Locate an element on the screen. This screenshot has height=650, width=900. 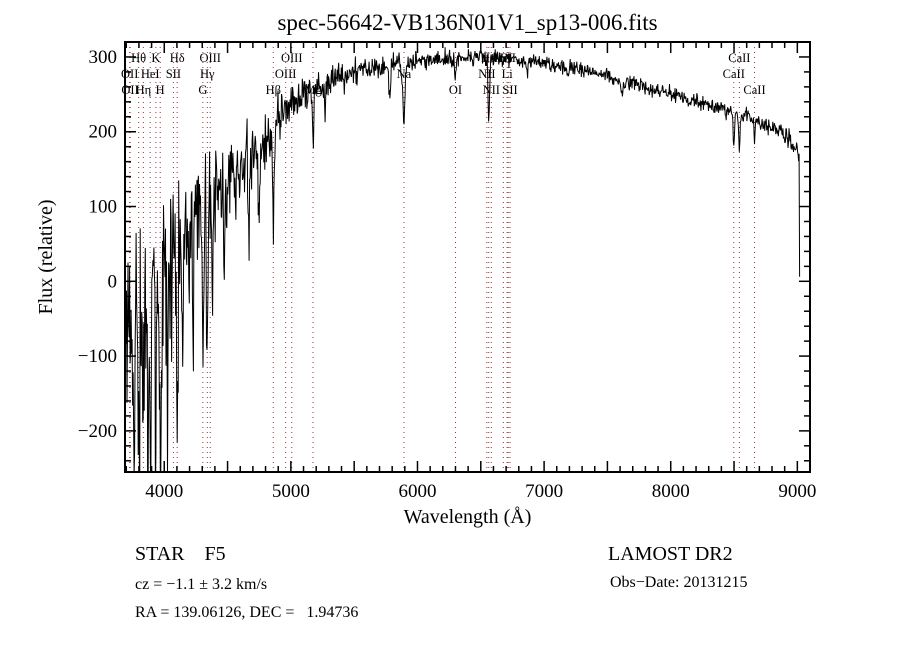
classification-text: STAR F5 is located at coordinates (180, 554).